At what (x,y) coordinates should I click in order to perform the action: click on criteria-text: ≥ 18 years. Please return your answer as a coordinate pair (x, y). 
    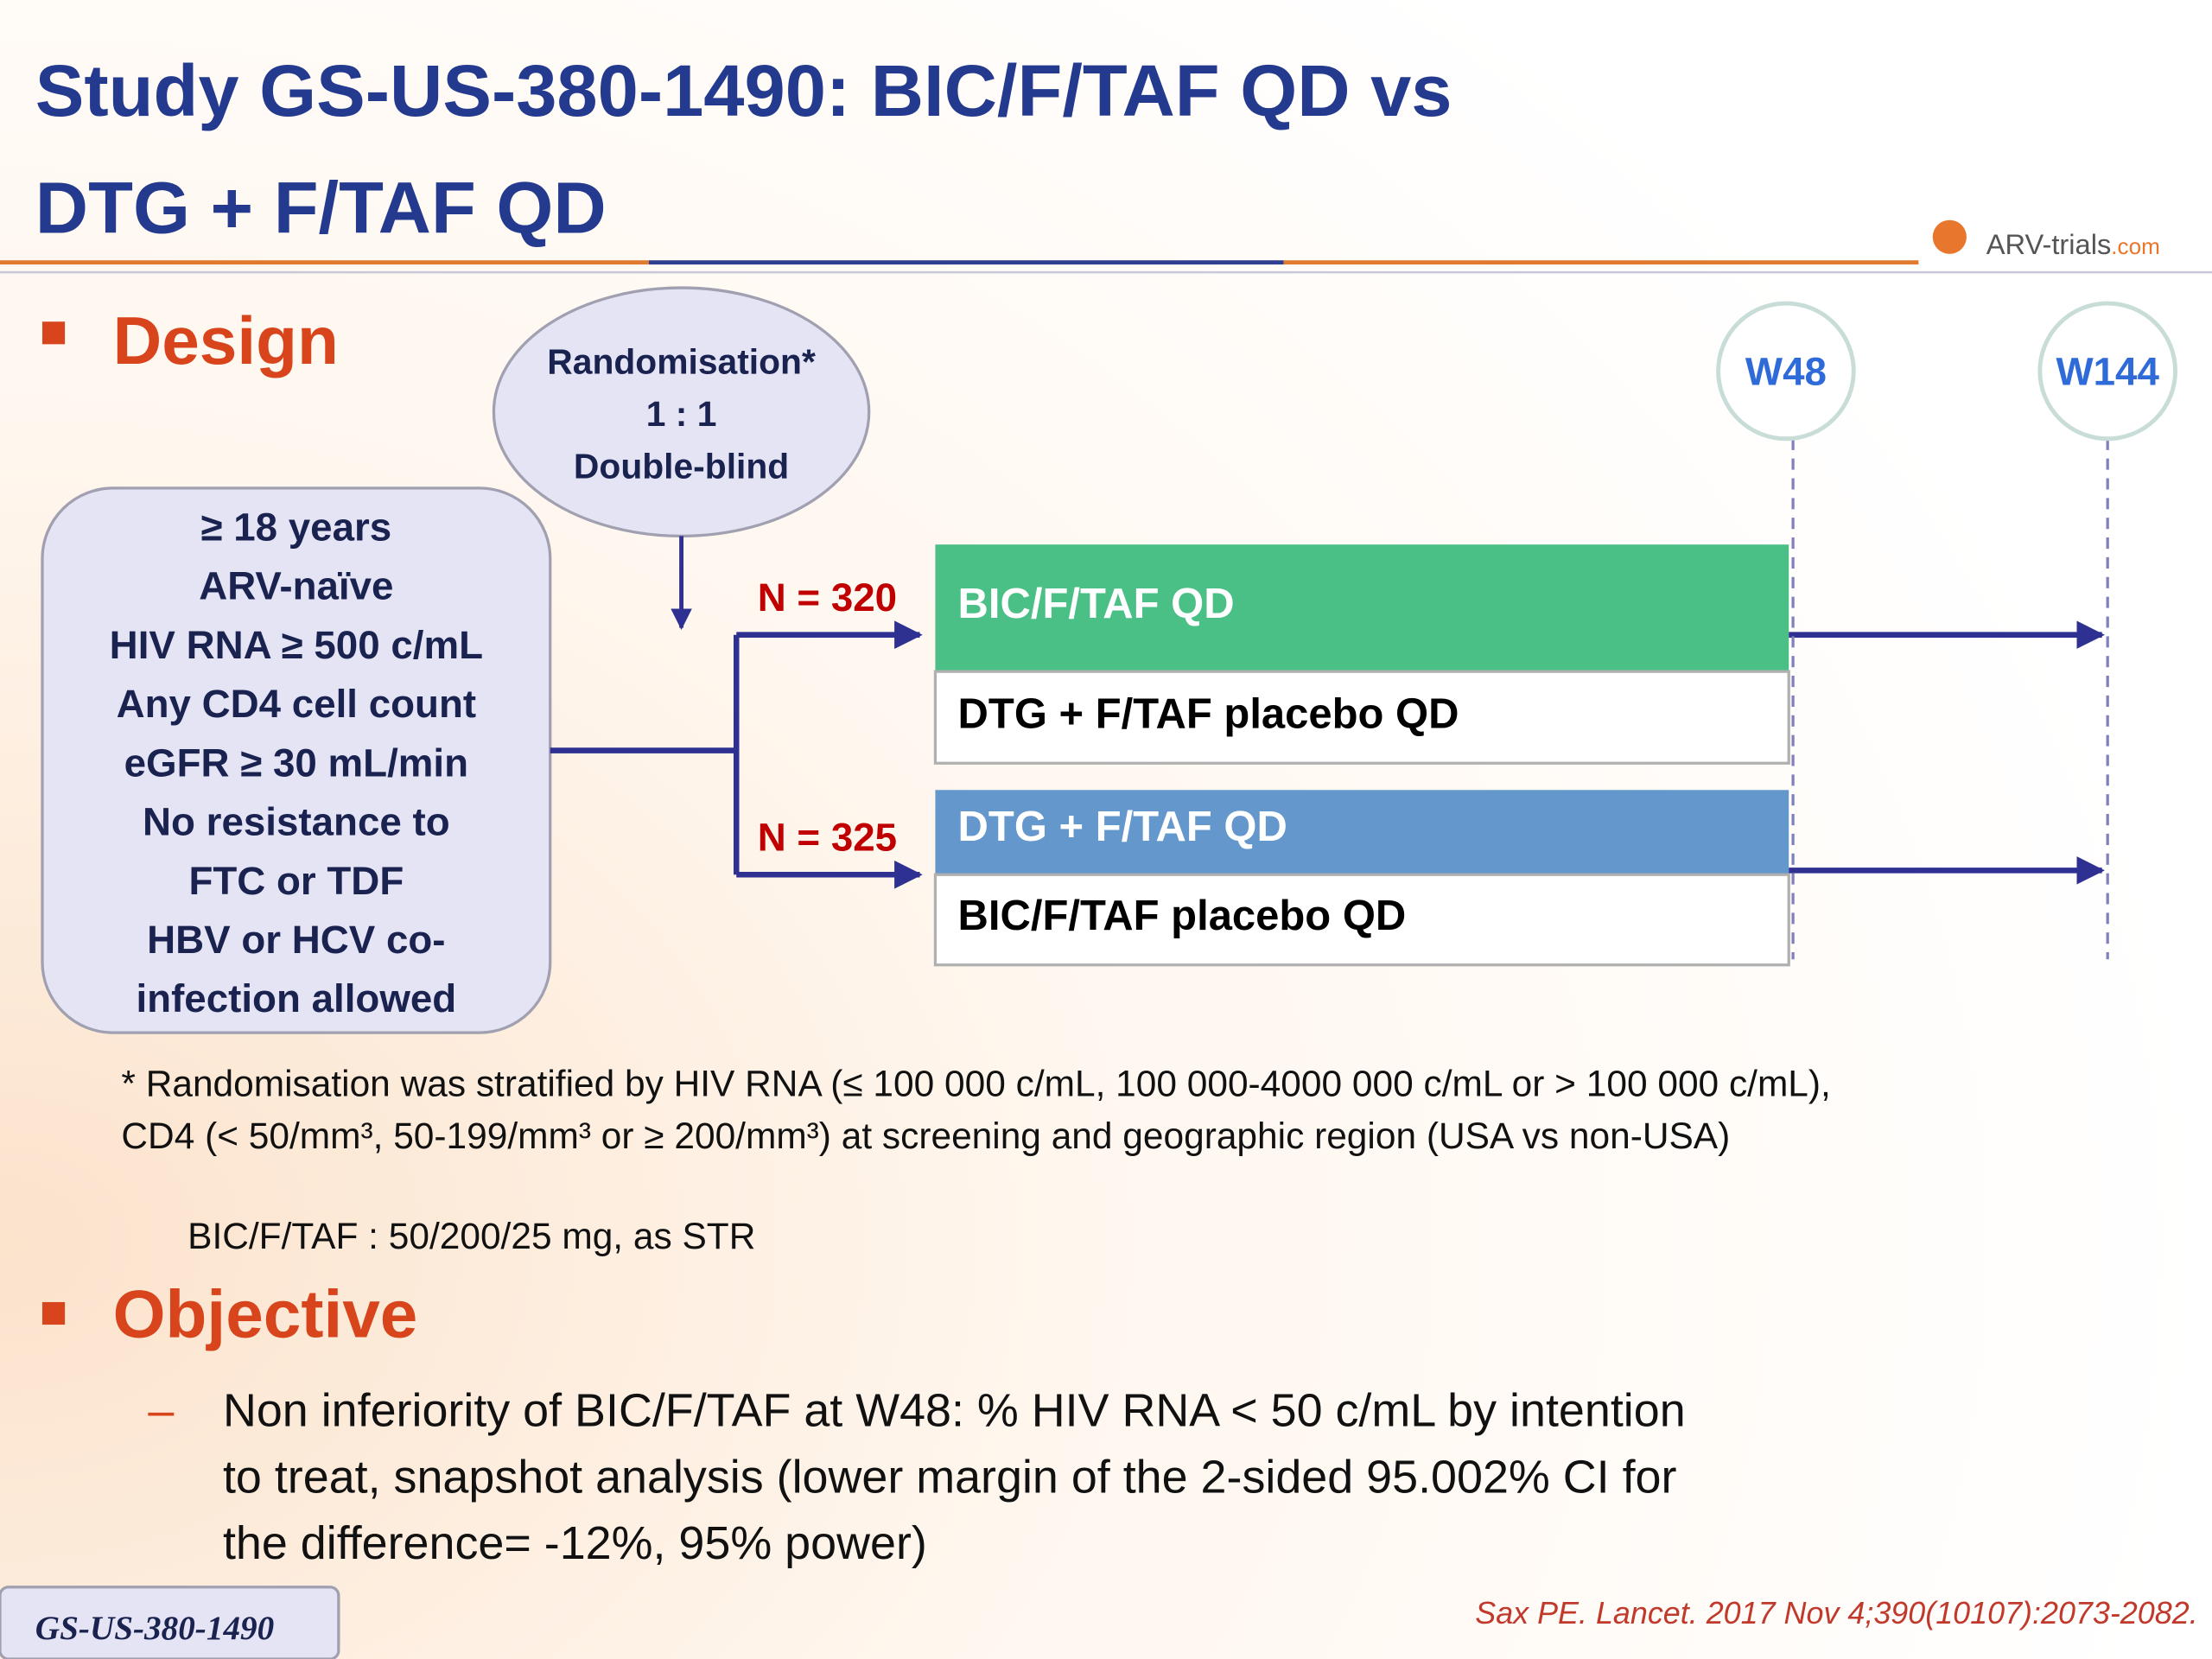
    Looking at the image, I should click on (295, 527).